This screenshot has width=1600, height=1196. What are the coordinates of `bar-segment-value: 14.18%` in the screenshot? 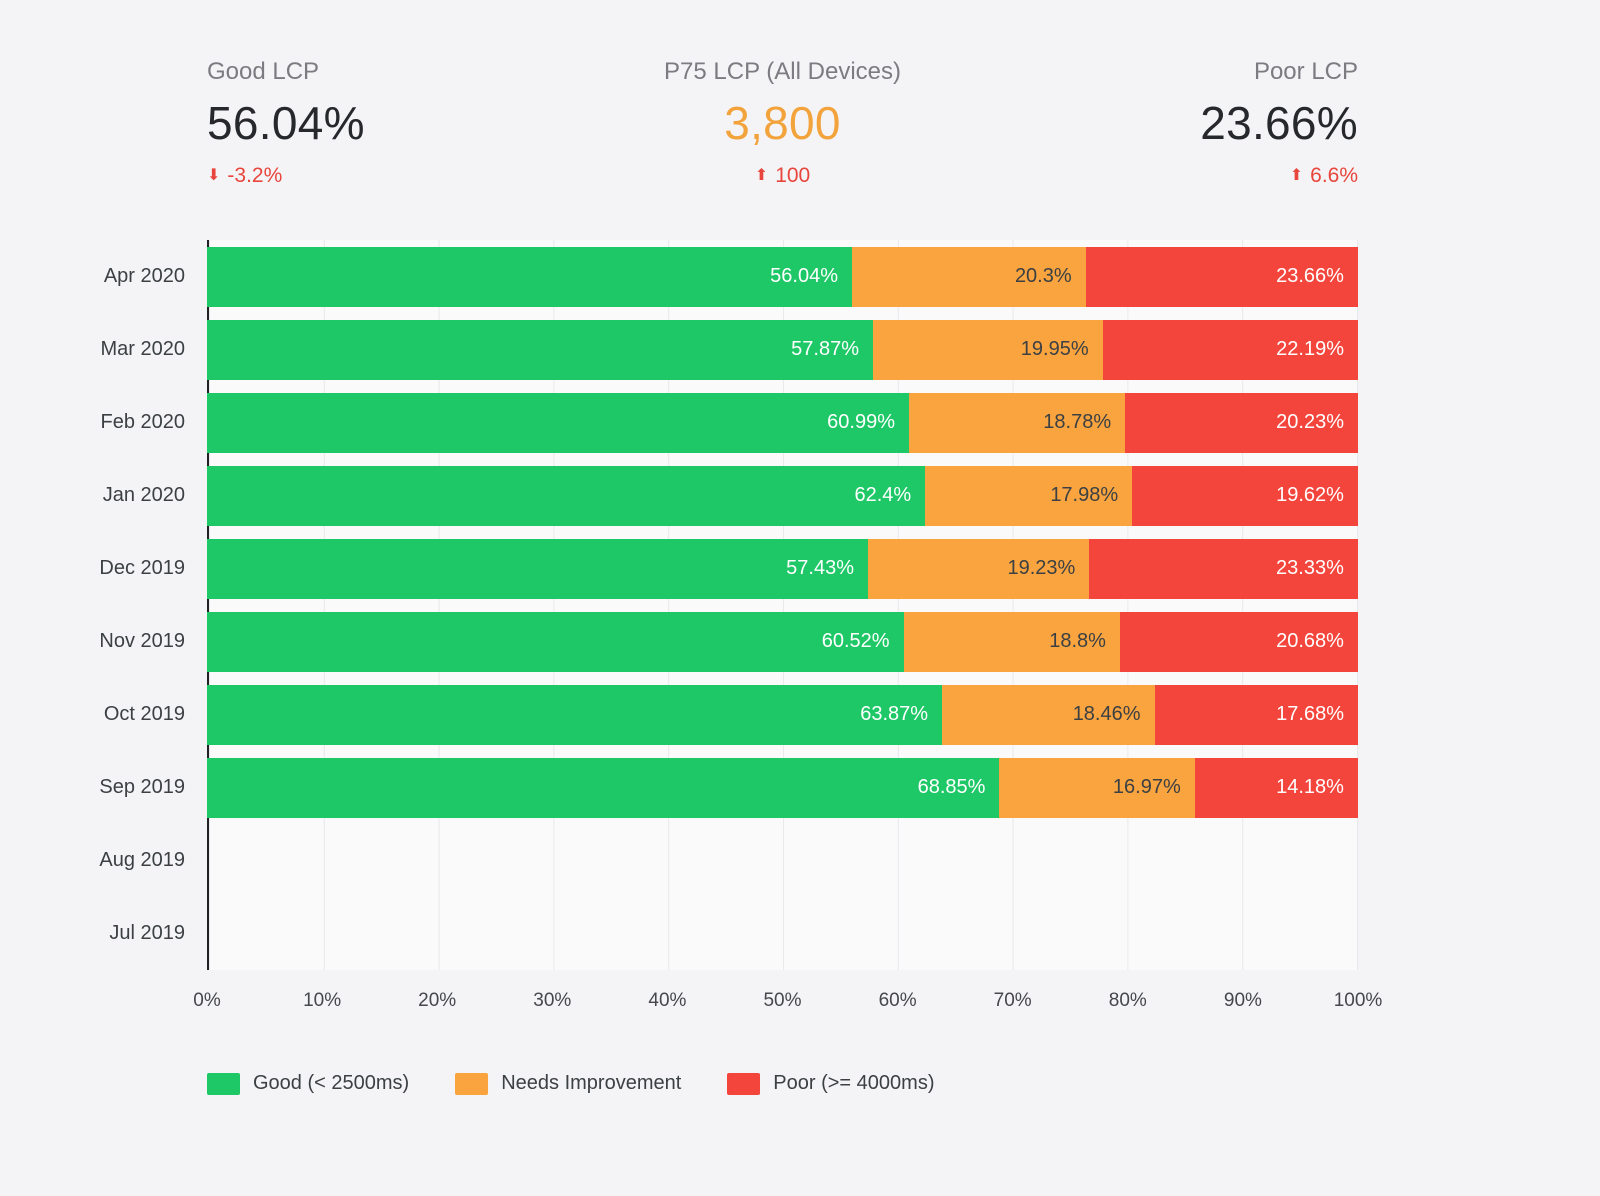 It's located at (1310, 787).